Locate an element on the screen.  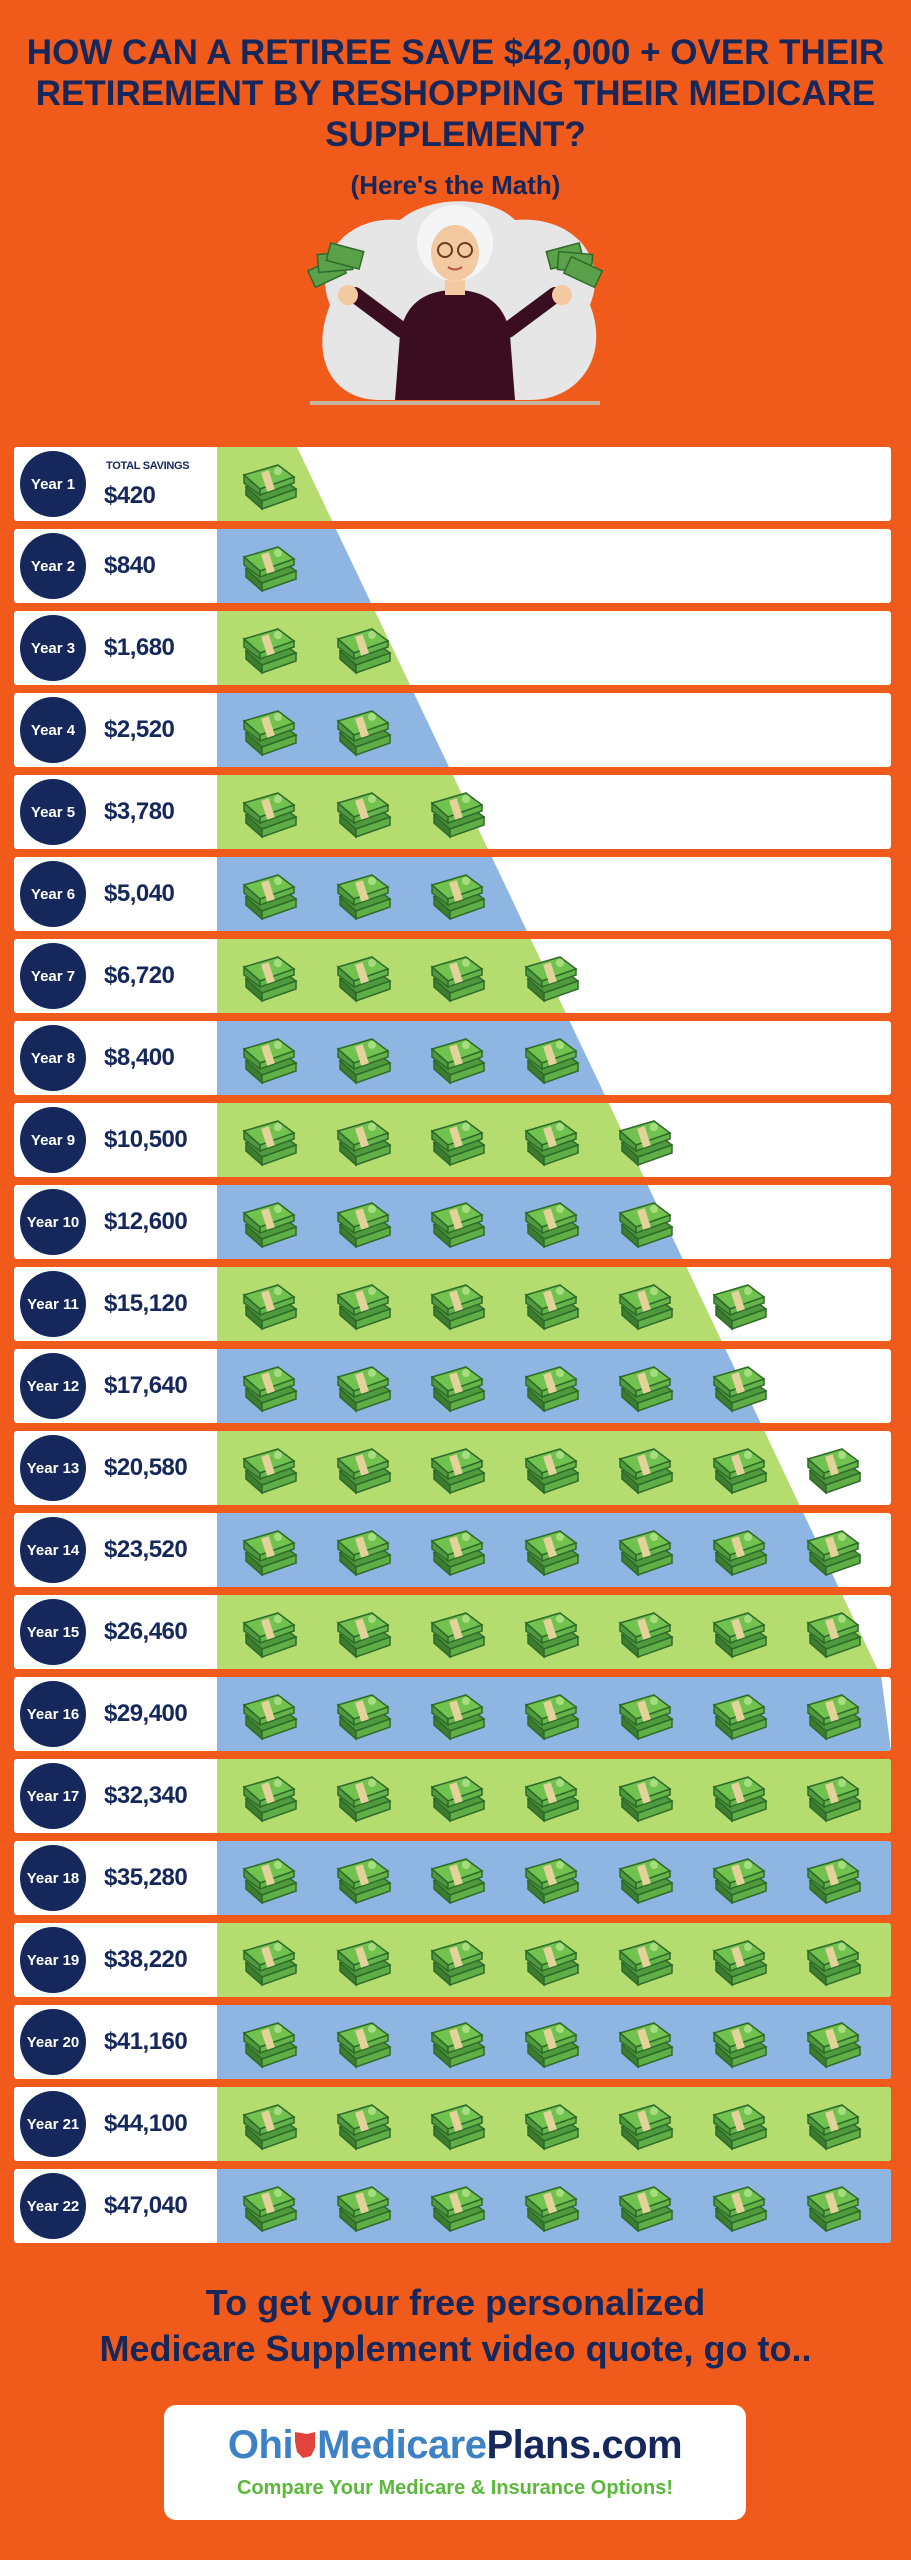
total-savings-amount: $8,400 is located at coordinates (139, 1057).